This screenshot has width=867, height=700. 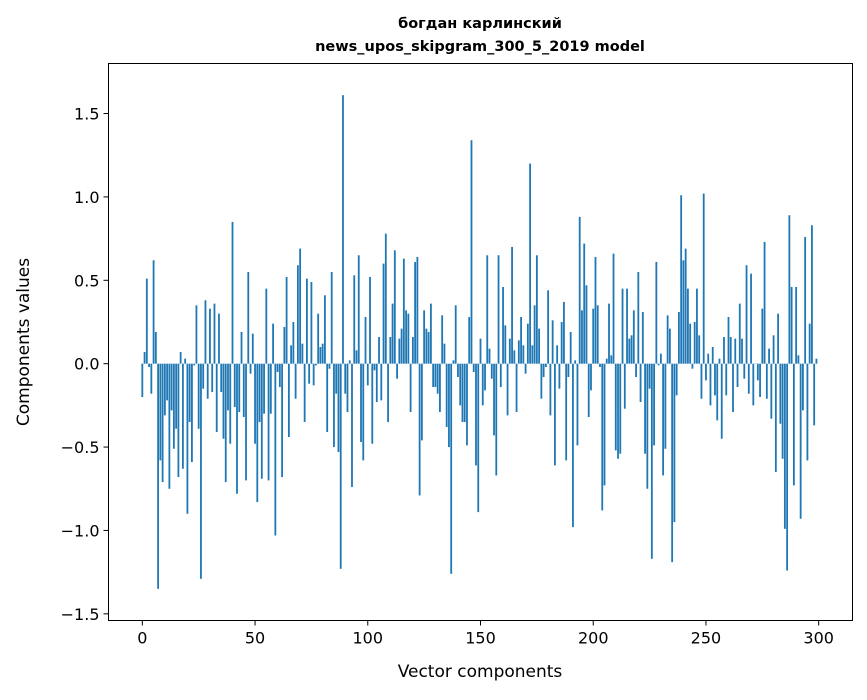 I want to click on y-axis-label: Components values, so click(x=24, y=342).